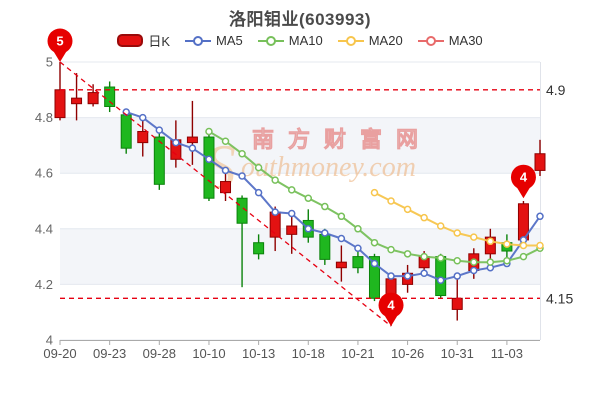  I want to click on legend-item-ma30: MA30, so click(450, 40).